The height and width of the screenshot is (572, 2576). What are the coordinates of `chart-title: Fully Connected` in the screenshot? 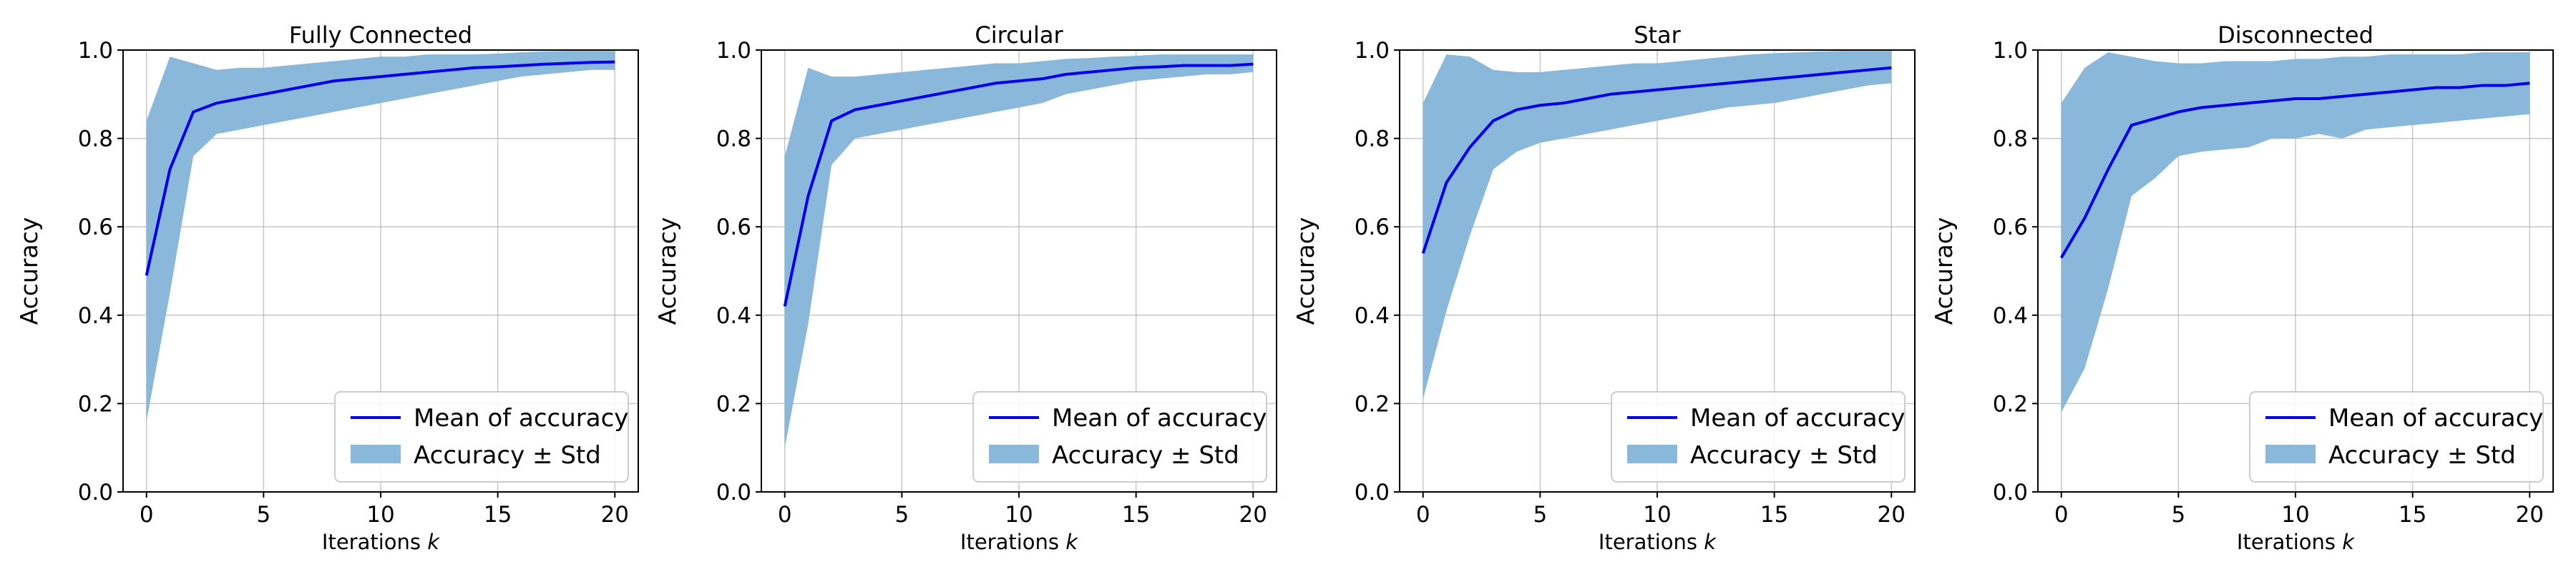 It's located at (380, 35).